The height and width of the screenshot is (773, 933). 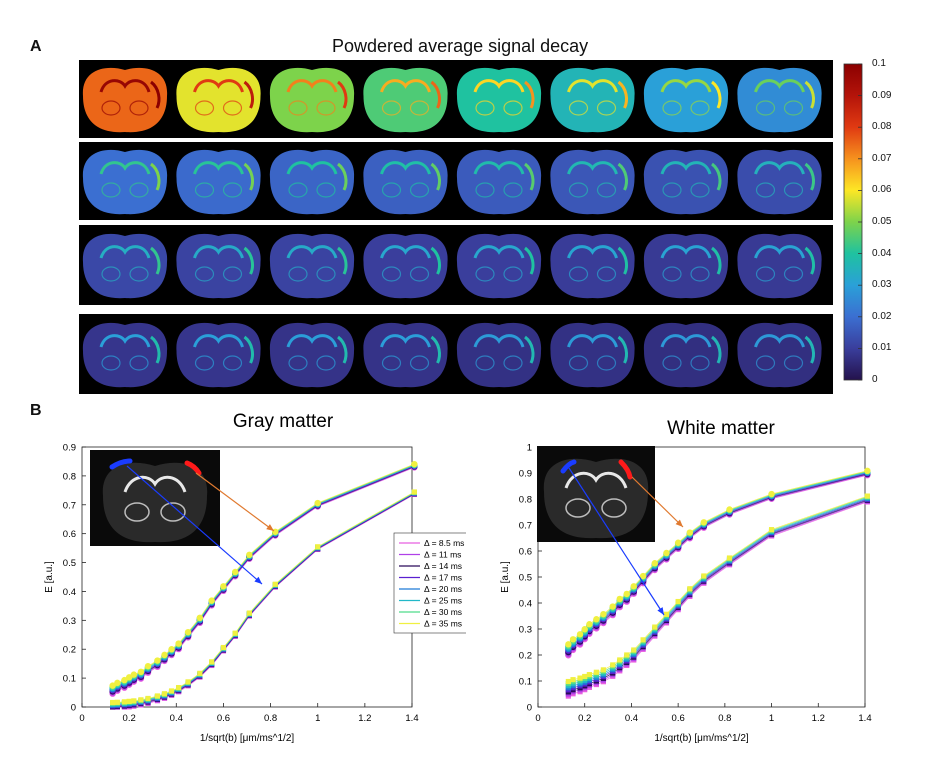 What do you see at coordinates (505, 577) in the screenshot?
I see `y-axis-label: E [a.u.]` at bounding box center [505, 577].